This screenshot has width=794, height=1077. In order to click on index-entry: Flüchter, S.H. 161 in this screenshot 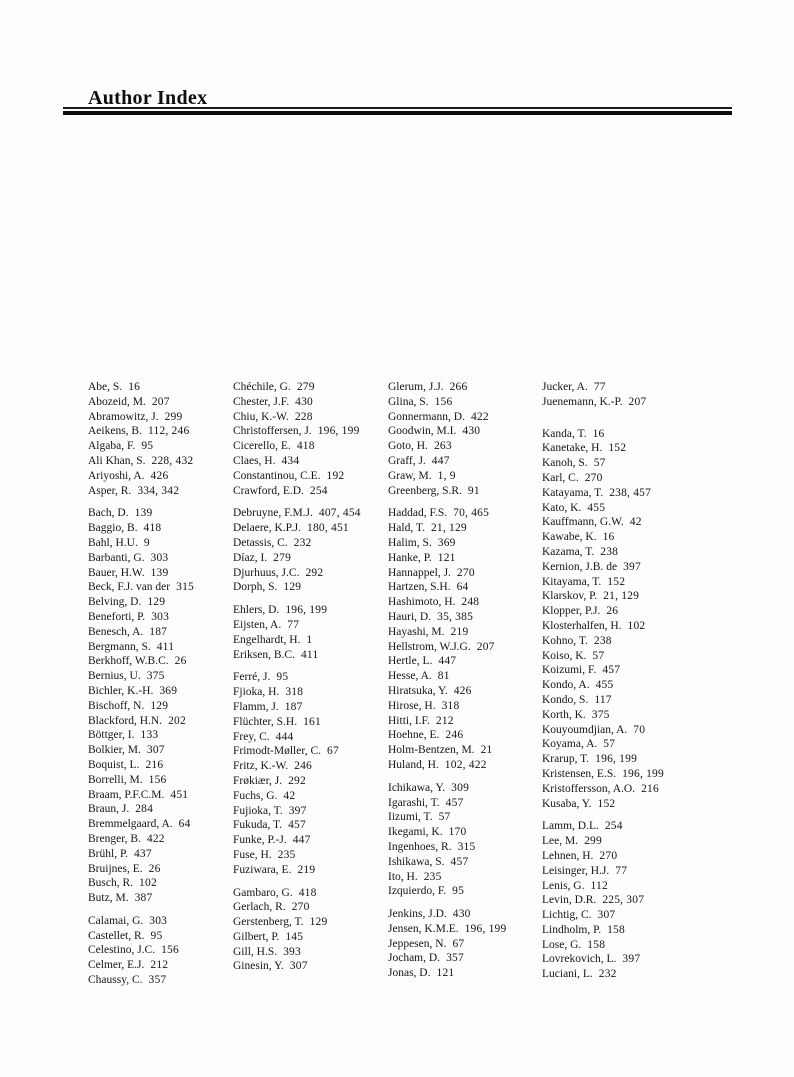, I will do `click(309, 722)`.